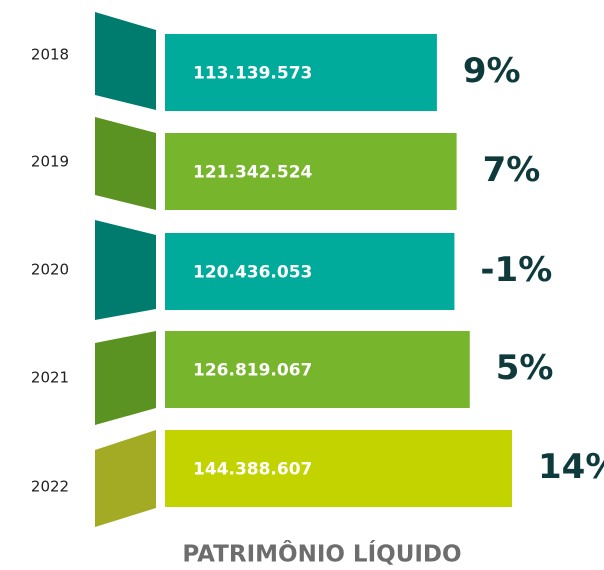  Describe the element at coordinates (516, 270) in the screenshot. I see `growth-label: -1%` at that location.